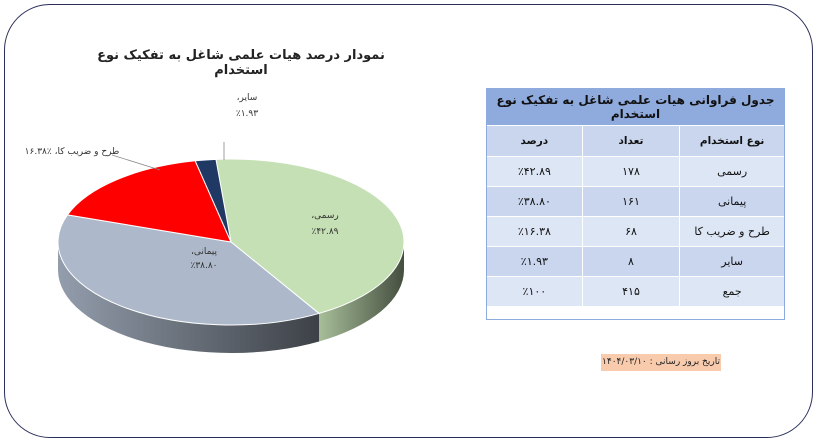 The height and width of the screenshot is (447, 821). Describe the element at coordinates (631, 261) in the screenshot. I see `cell-count: ۸` at that location.